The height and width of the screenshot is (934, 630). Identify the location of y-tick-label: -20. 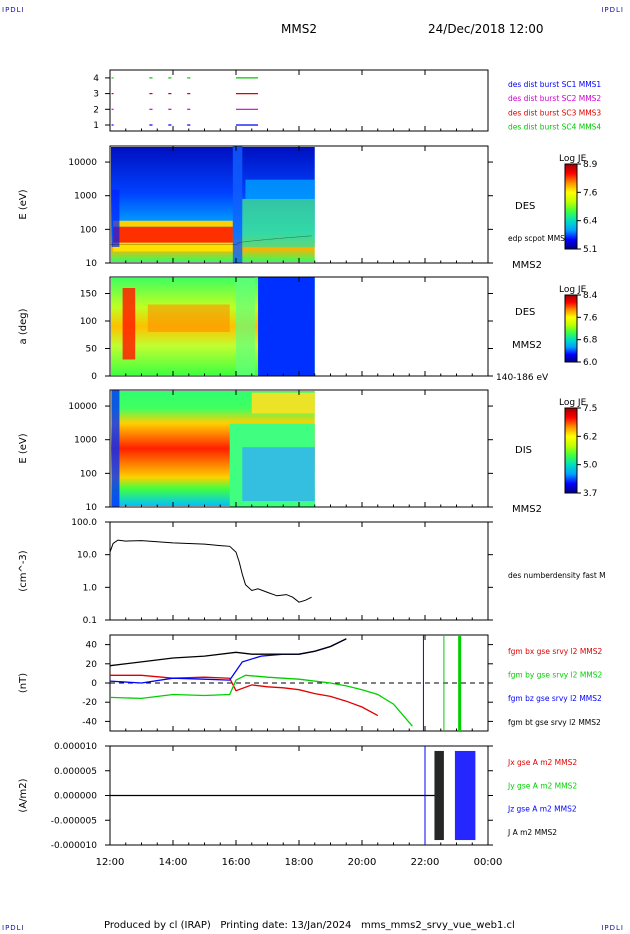
(89, 703).